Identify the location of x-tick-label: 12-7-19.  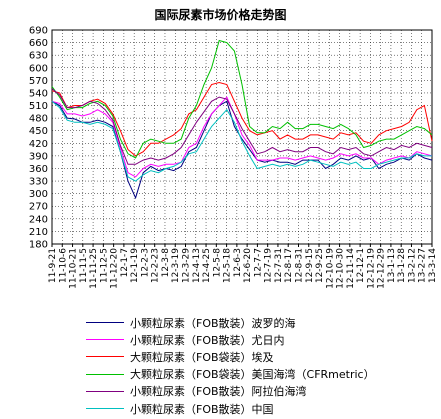
(269, 265).